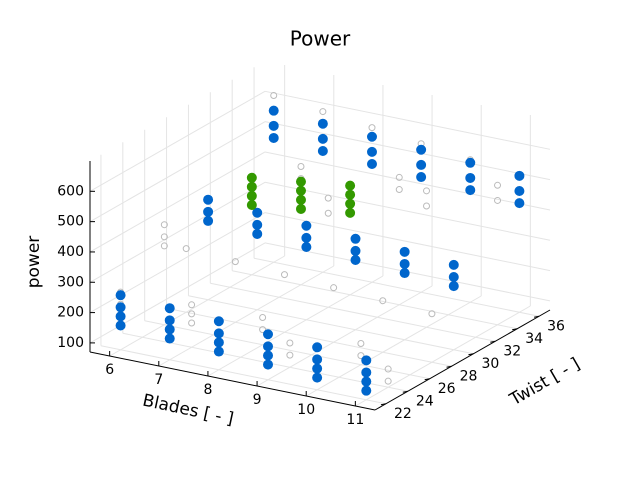 The height and width of the screenshot is (480, 640). Describe the element at coordinates (545, 382) in the screenshot. I see `y-axis-label: Twist [ - ]` at that location.